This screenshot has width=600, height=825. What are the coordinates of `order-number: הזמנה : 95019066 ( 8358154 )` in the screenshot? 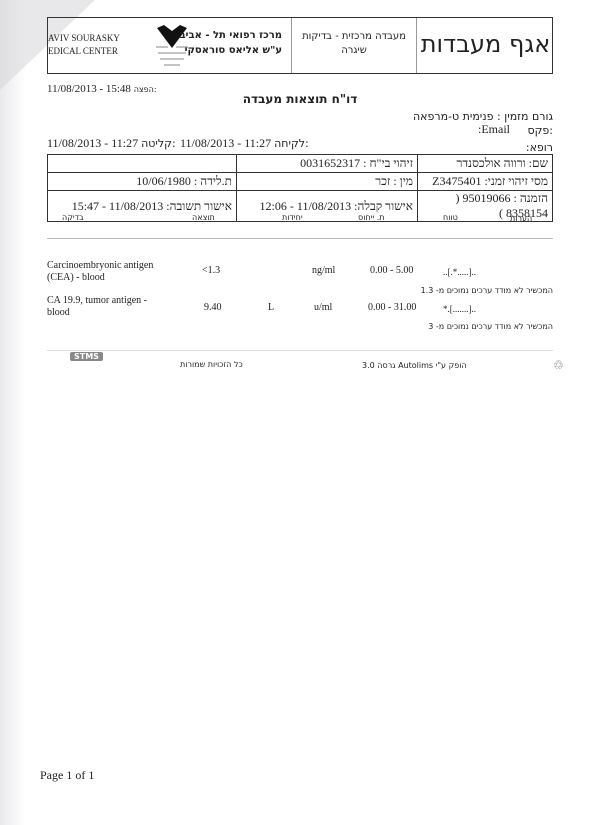 It's located at (485, 206).